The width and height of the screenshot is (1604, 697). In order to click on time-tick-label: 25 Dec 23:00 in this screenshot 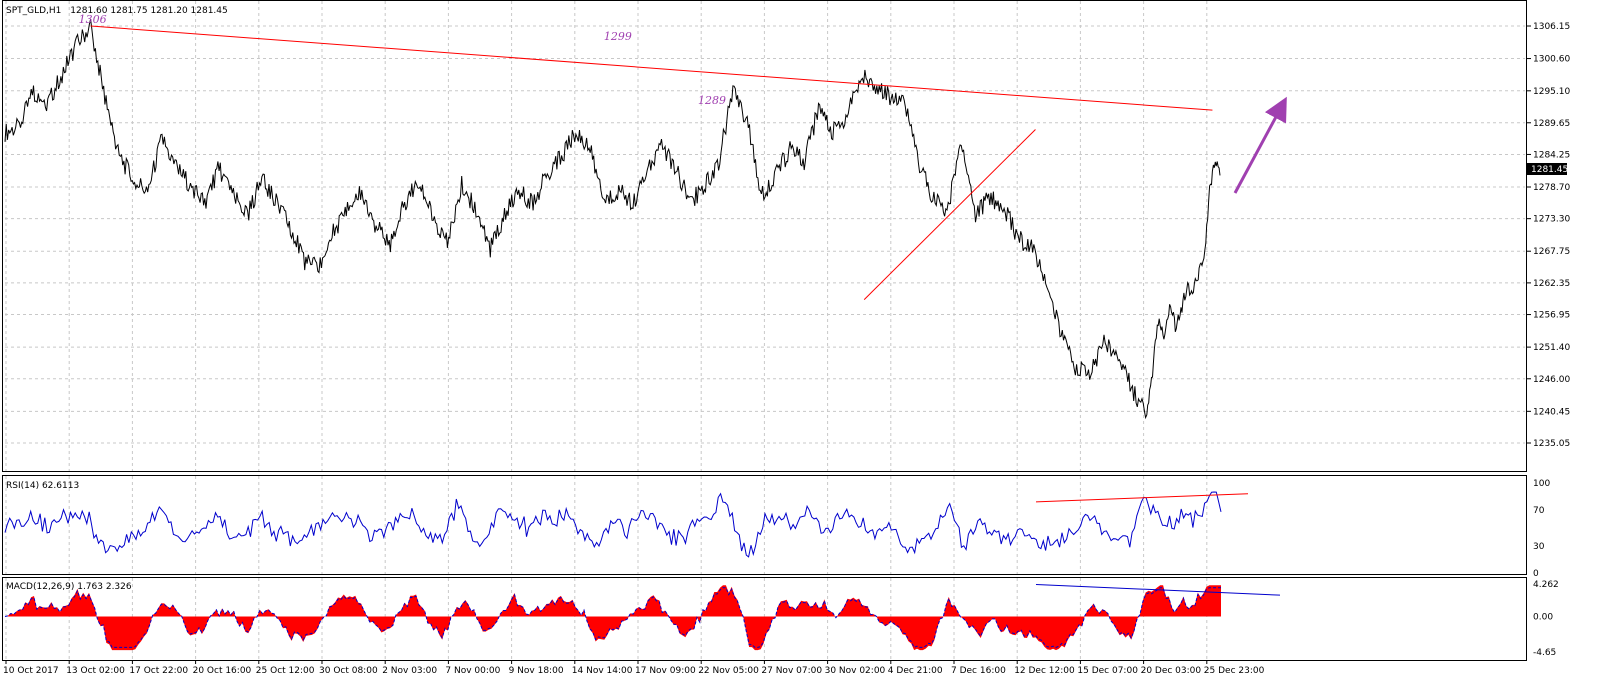, I will do `click(1234, 671)`.